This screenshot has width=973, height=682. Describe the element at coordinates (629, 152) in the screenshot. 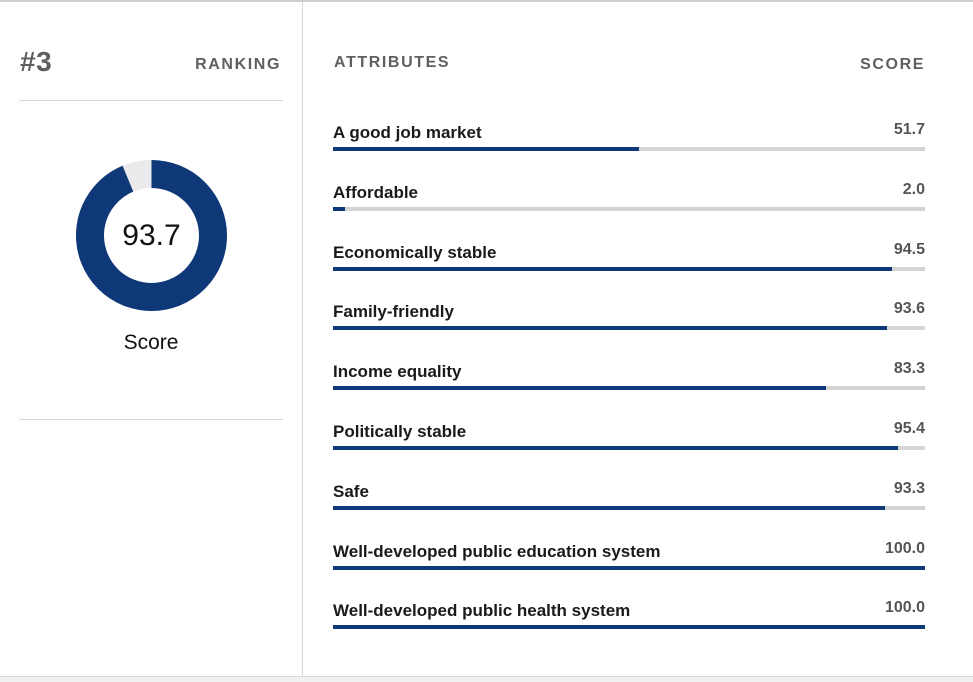

I see `attribute-row: A good job market 51.7` at that location.